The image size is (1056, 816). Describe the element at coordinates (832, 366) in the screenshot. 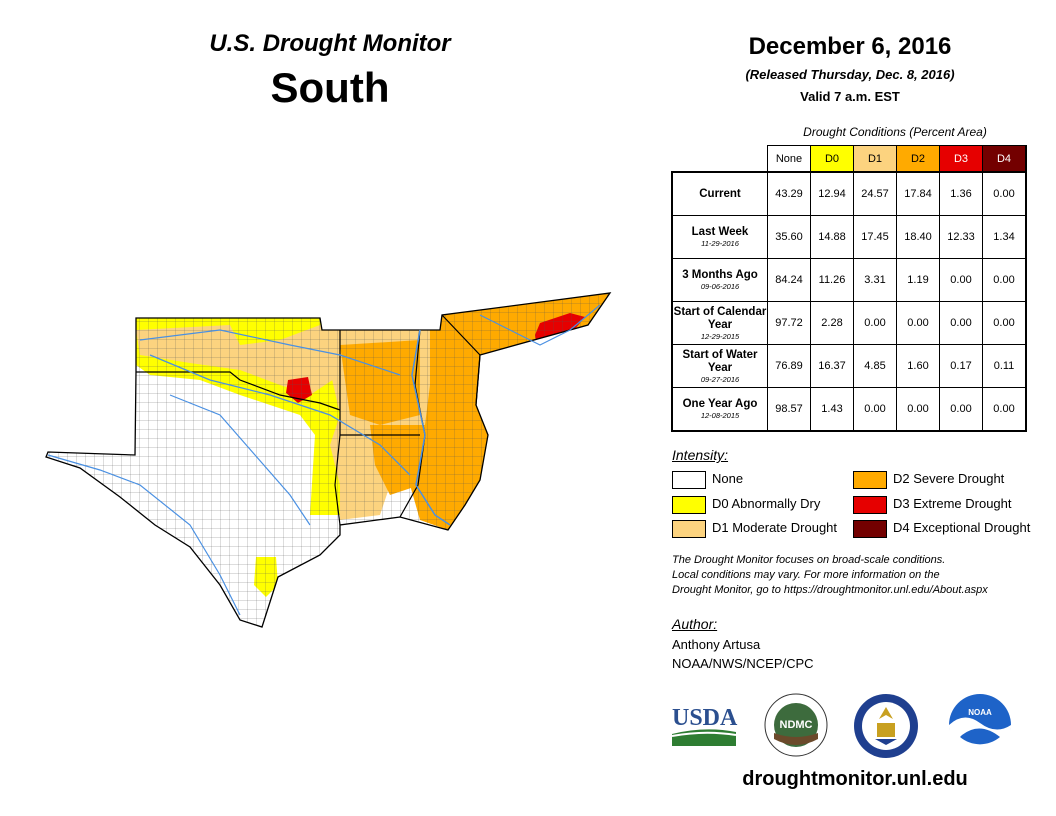

I see `cell-d0: 16.37` at that location.